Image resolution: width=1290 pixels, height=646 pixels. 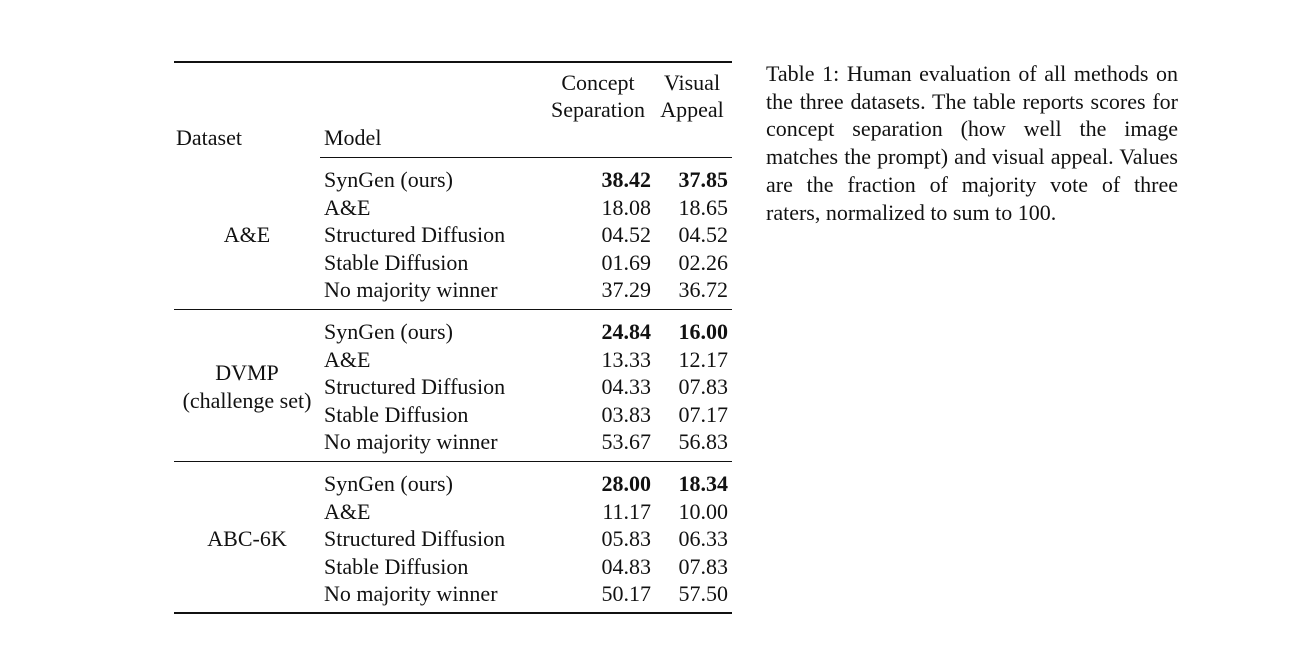 What do you see at coordinates (353, 137) in the screenshot?
I see `header-cell: Model` at bounding box center [353, 137].